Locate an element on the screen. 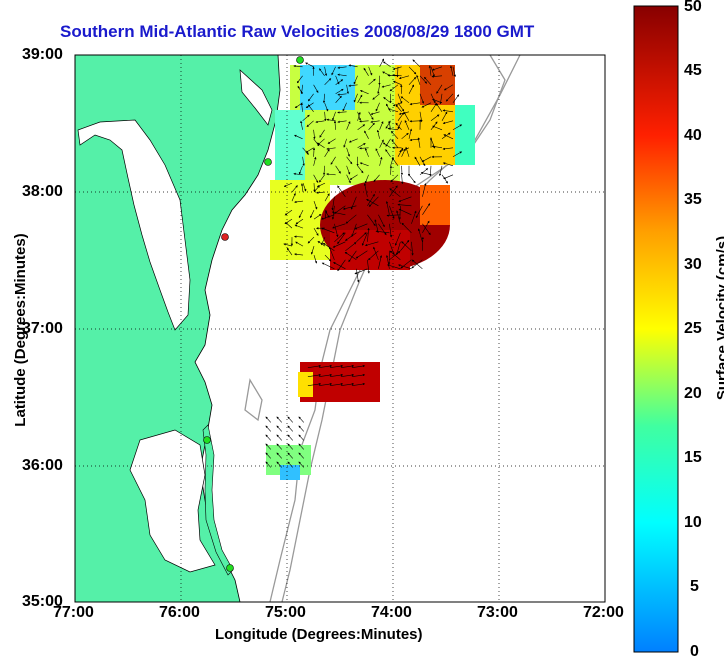  colorbar-tick-label: 5 is located at coordinates (694, 587).